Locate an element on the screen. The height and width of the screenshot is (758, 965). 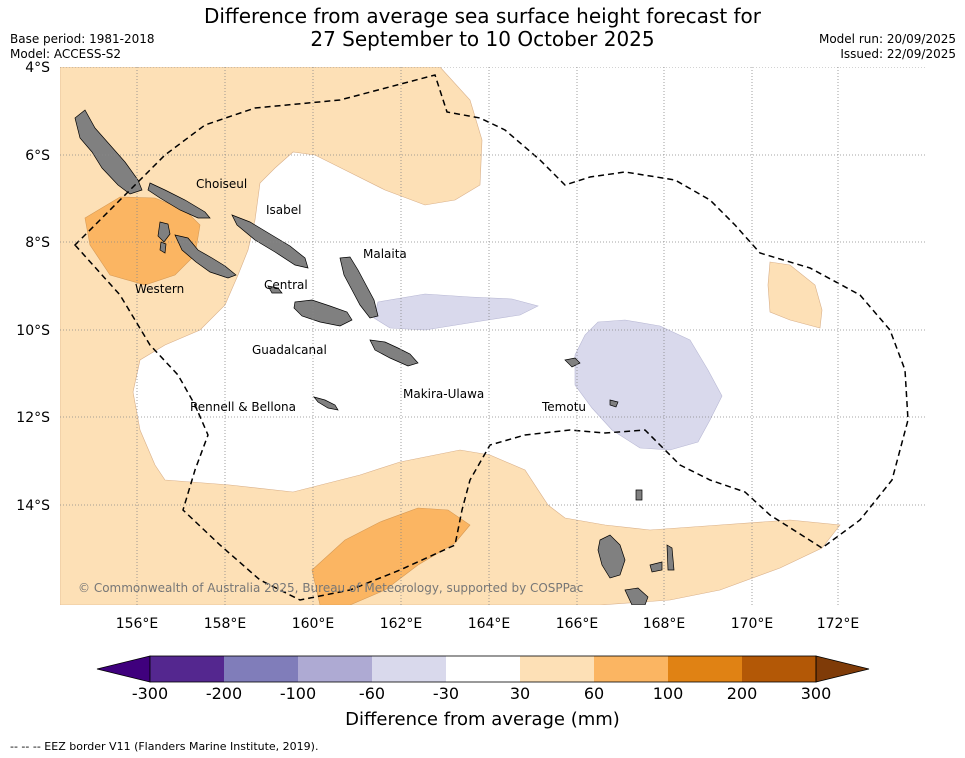
rennell-island is located at coordinates (326, 403).